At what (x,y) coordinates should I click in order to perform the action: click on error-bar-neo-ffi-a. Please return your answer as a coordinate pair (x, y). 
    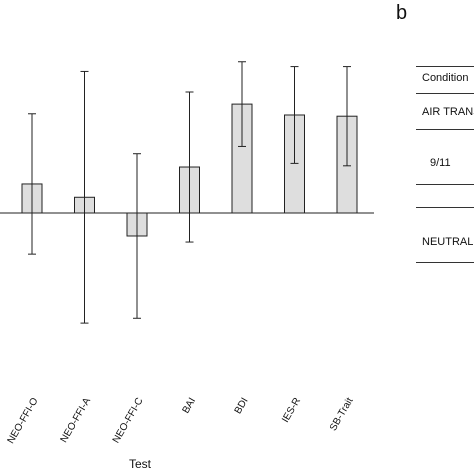
    Looking at the image, I should click on (84, 197).